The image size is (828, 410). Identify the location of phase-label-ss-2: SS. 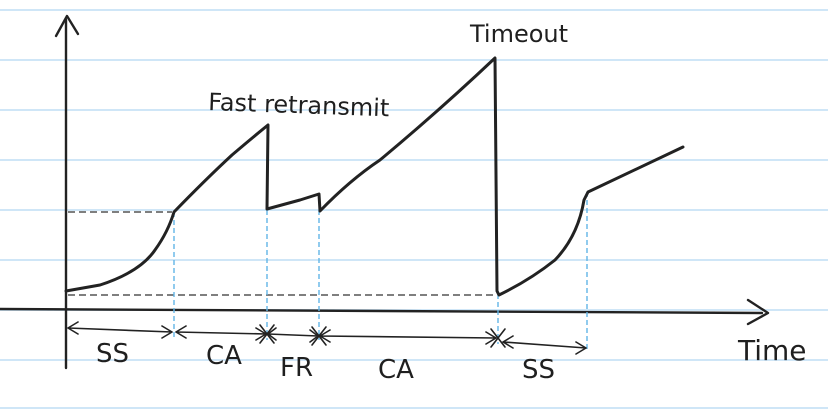
(538, 370).